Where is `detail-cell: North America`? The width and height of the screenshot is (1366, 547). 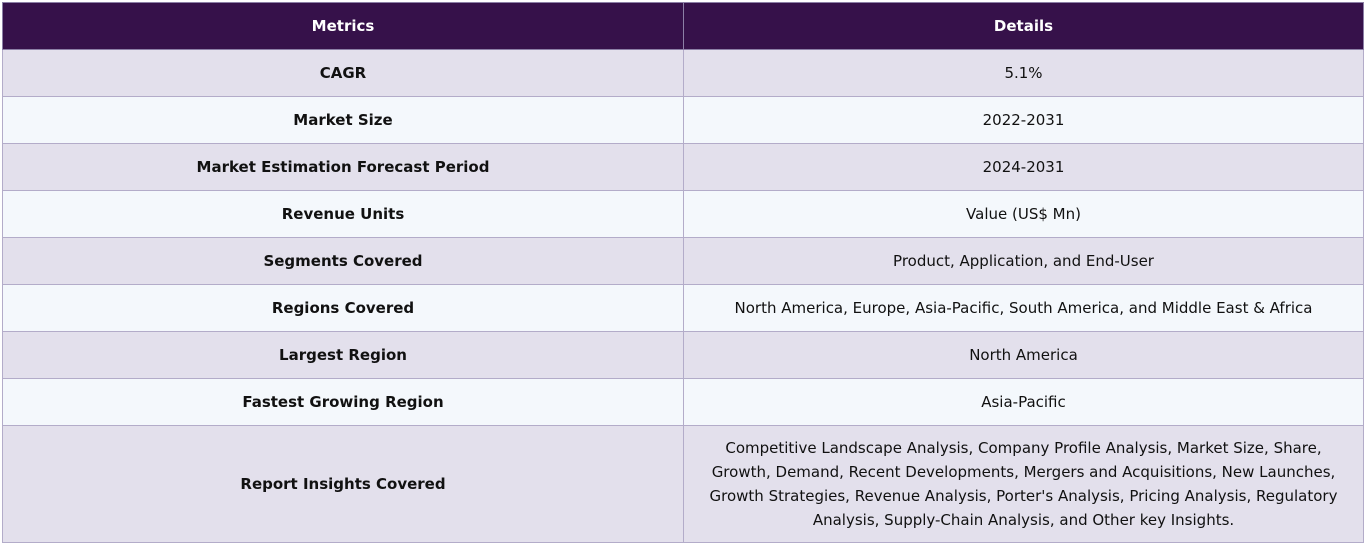
detail-cell: North America is located at coordinates (1023, 355).